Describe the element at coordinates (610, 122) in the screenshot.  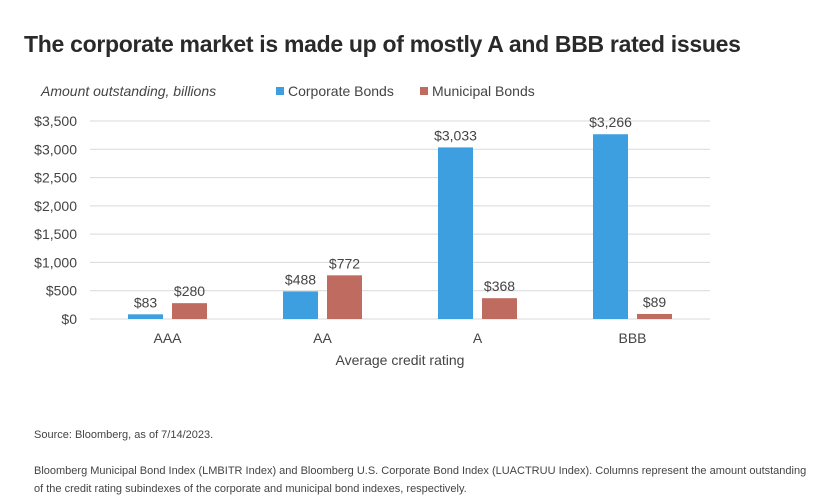
I see `data-label: $3,266` at that location.